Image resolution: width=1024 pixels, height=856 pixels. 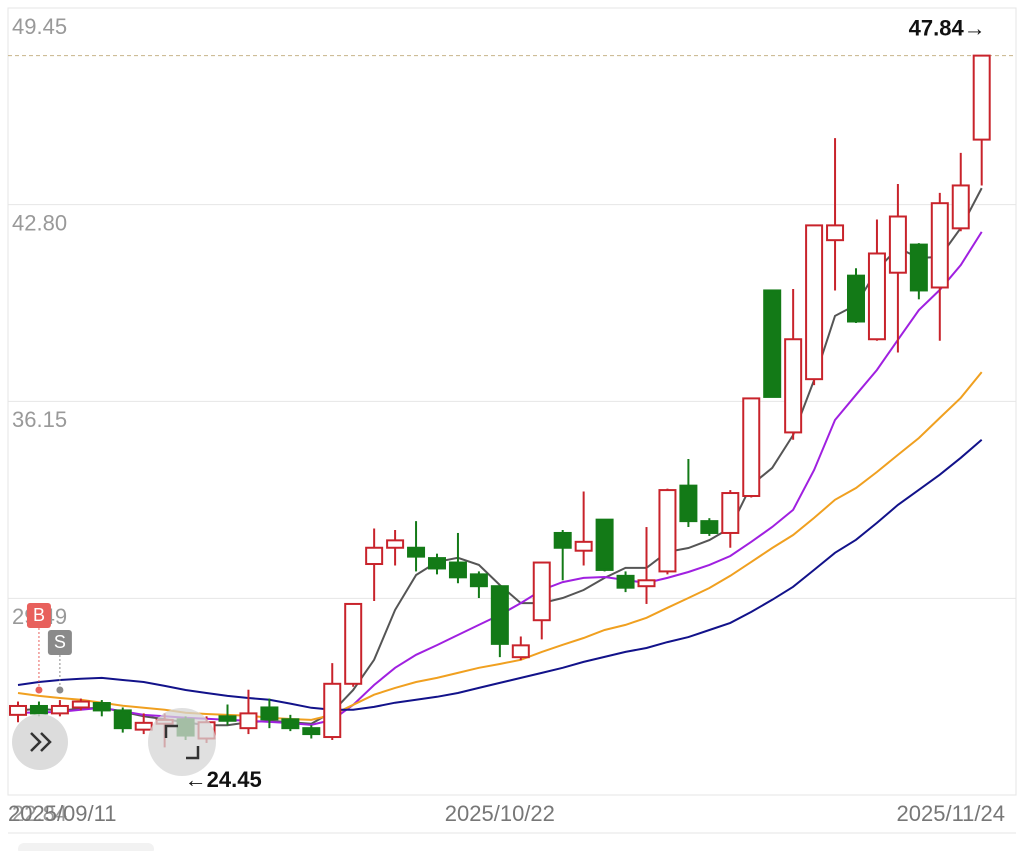 What do you see at coordinates (39, 26) in the screenshot?
I see `y-tick-label: 49.45` at bounding box center [39, 26].